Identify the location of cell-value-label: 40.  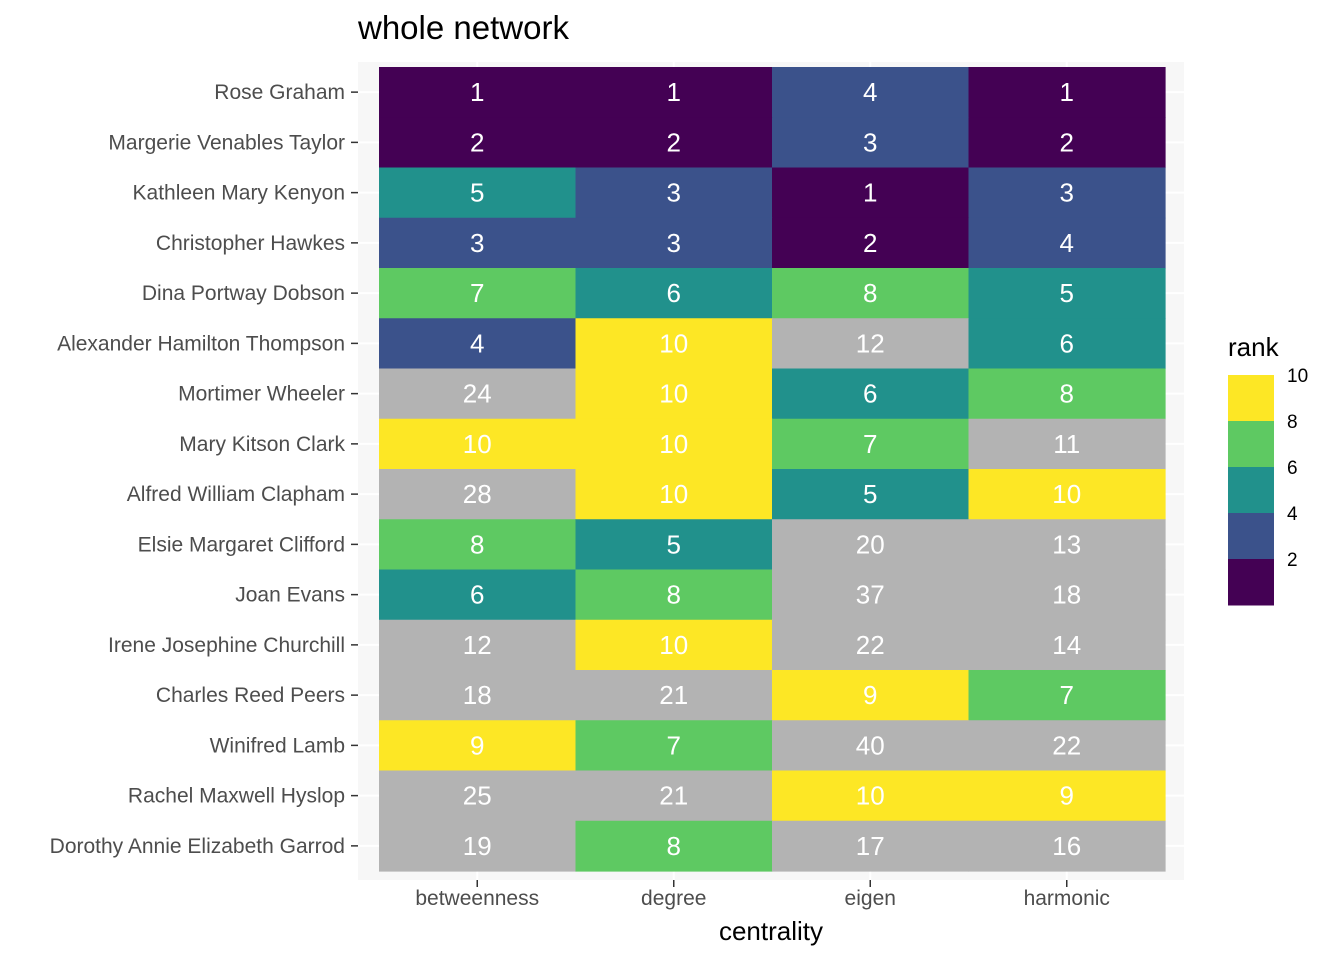
(870, 745).